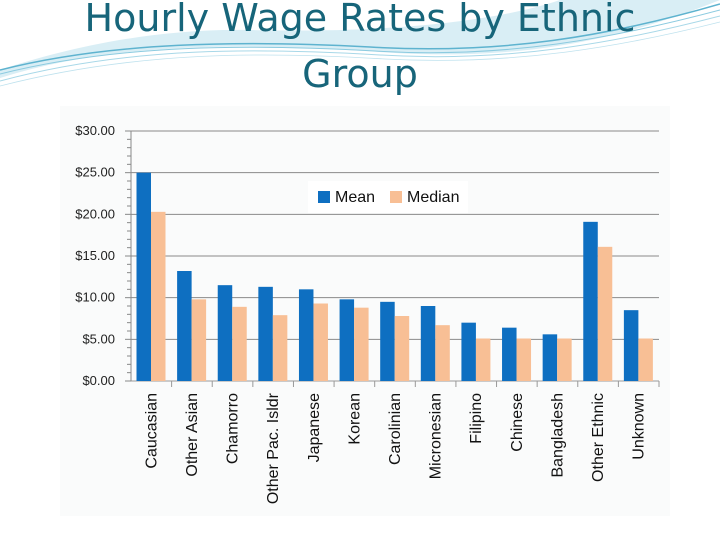  What do you see at coordinates (280, 348) in the screenshot?
I see `bar-median-other-pac-isldr` at bounding box center [280, 348].